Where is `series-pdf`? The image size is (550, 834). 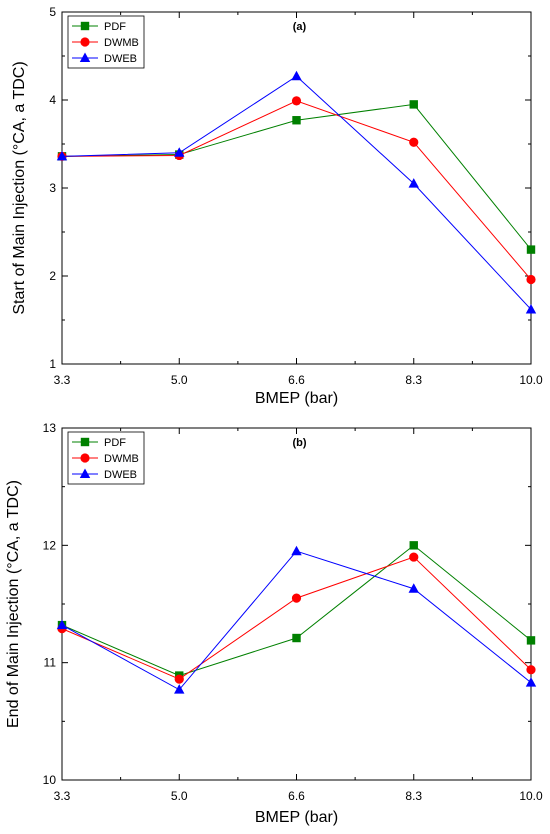
series-pdf is located at coordinates (296, 610).